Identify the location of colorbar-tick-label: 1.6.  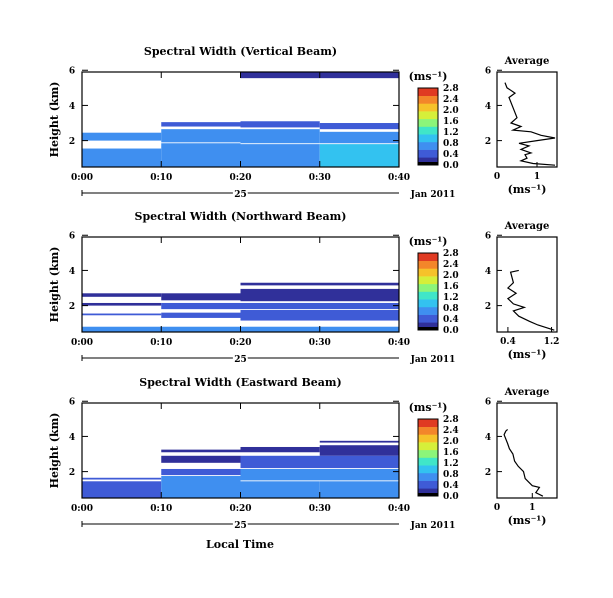
(451, 287).